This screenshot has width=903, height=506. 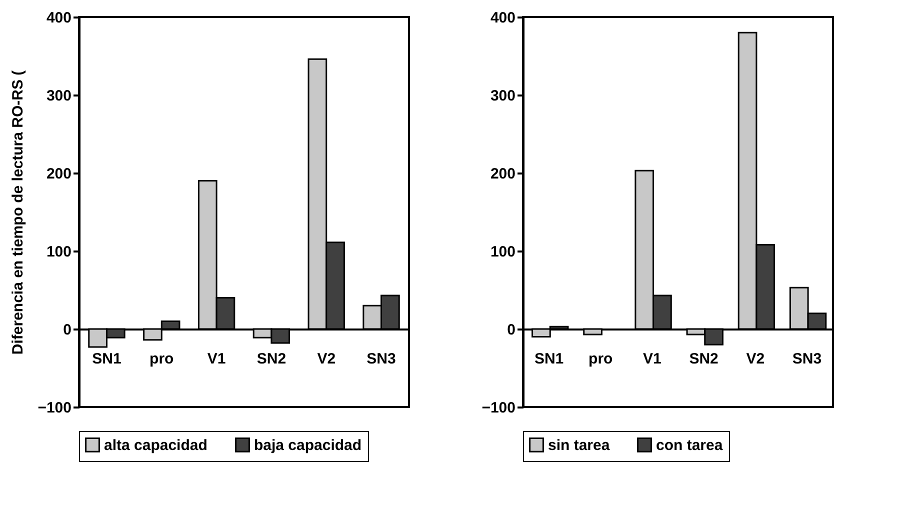 What do you see at coordinates (156, 445) in the screenshot?
I see `legend-label: alta capacidad` at bounding box center [156, 445].